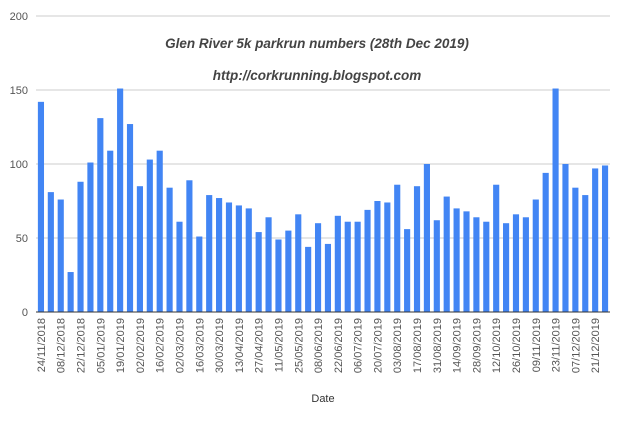 Image resolution: width=620 pixels, height=422 pixels. I want to click on y-tick-label: 50, so click(22, 239).